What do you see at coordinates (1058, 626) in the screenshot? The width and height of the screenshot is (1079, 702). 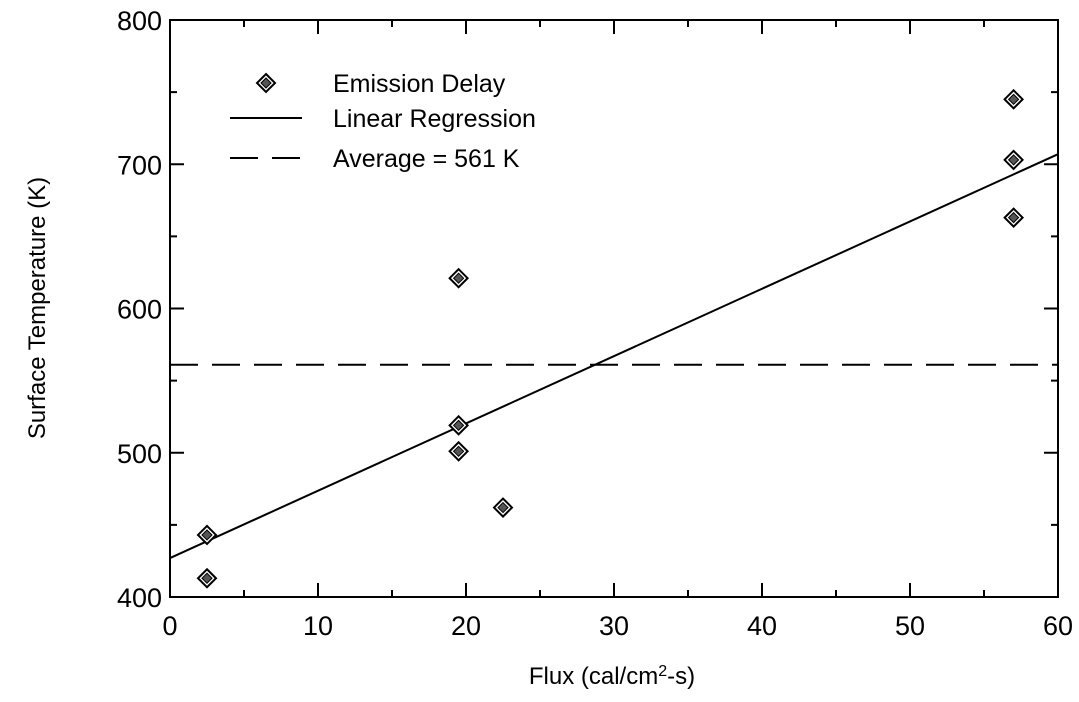 I see `x-tick-label: 60` at bounding box center [1058, 626].